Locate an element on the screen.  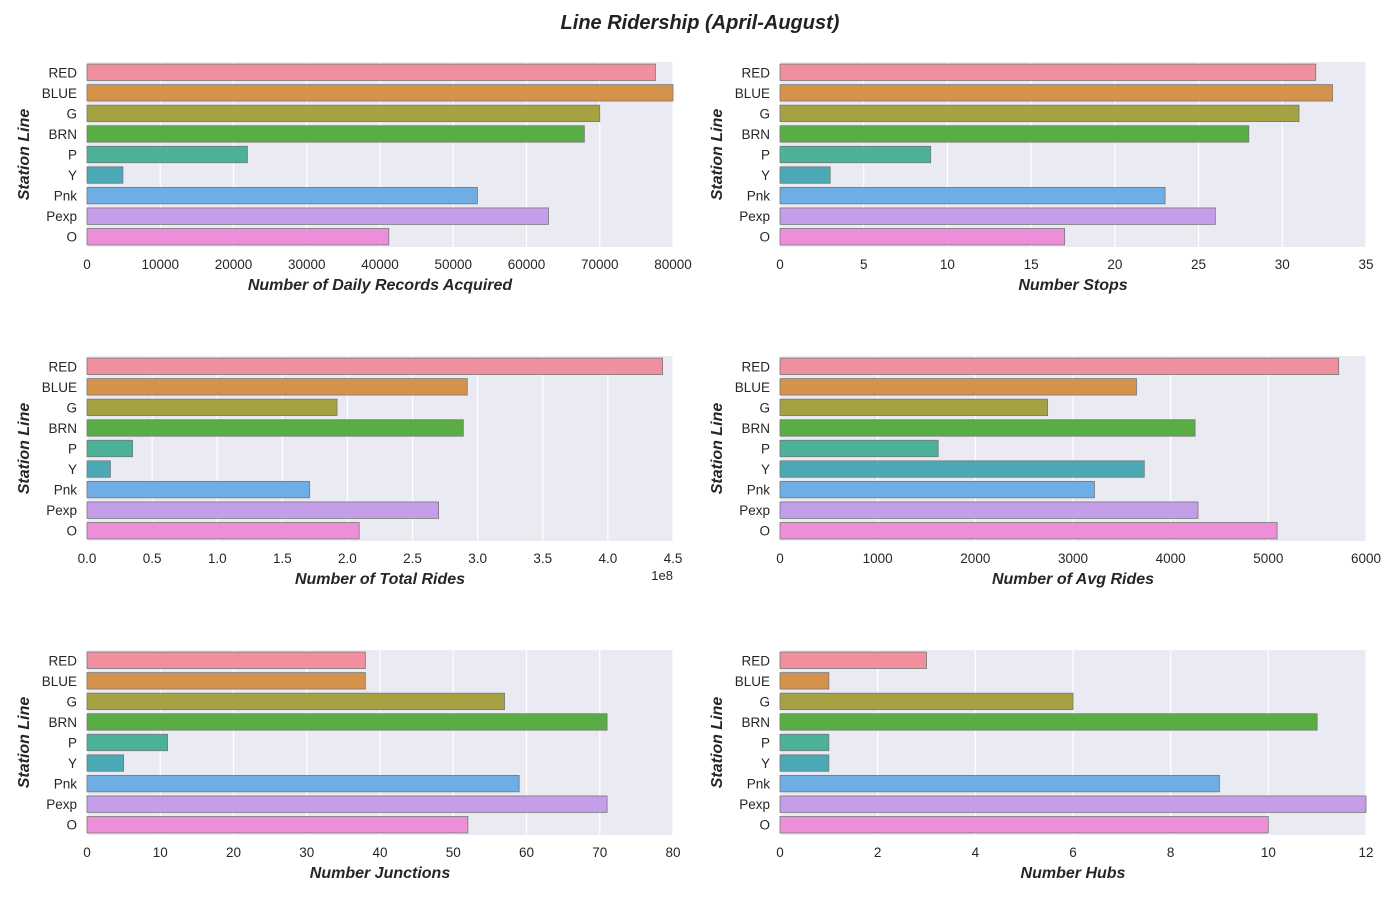
y-tick-label: O is located at coordinates (71, 825).